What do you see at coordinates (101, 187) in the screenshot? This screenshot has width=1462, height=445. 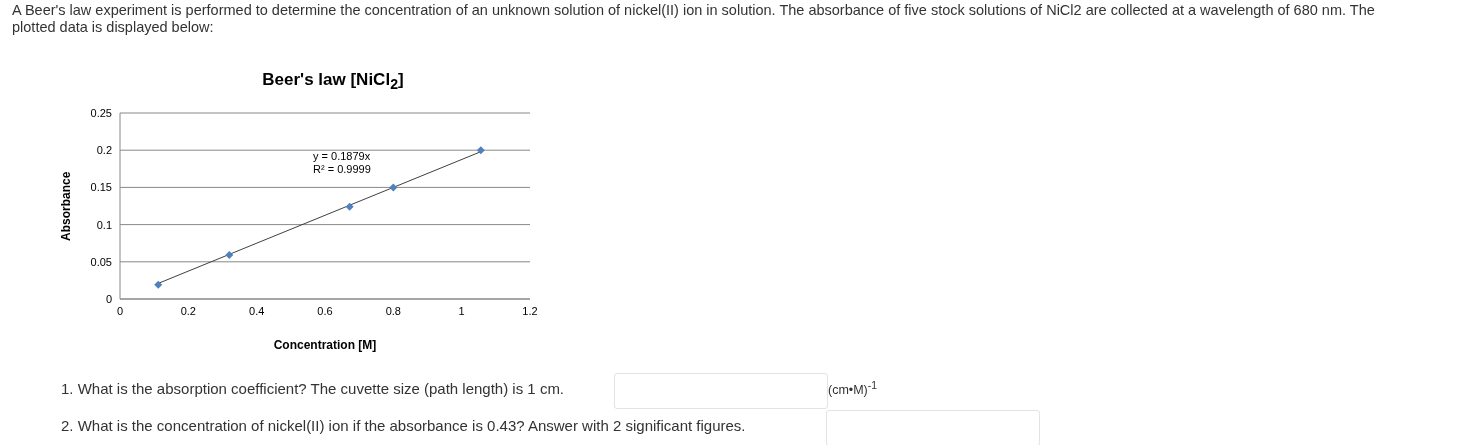 I see `y-tick-label: 0.15` at bounding box center [101, 187].